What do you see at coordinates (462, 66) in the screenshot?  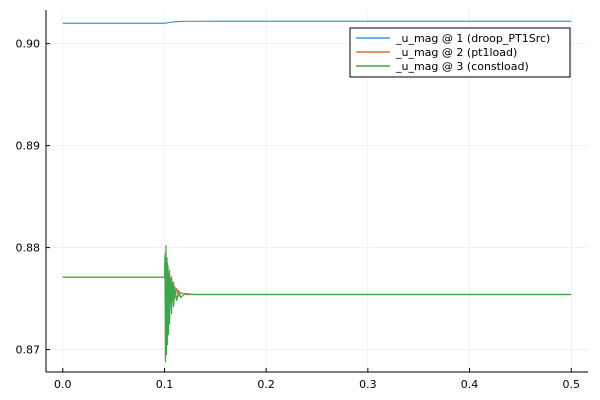 I see `legend-label-3: _u_mag @ 3 (constload)` at bounding box center [462, 66].